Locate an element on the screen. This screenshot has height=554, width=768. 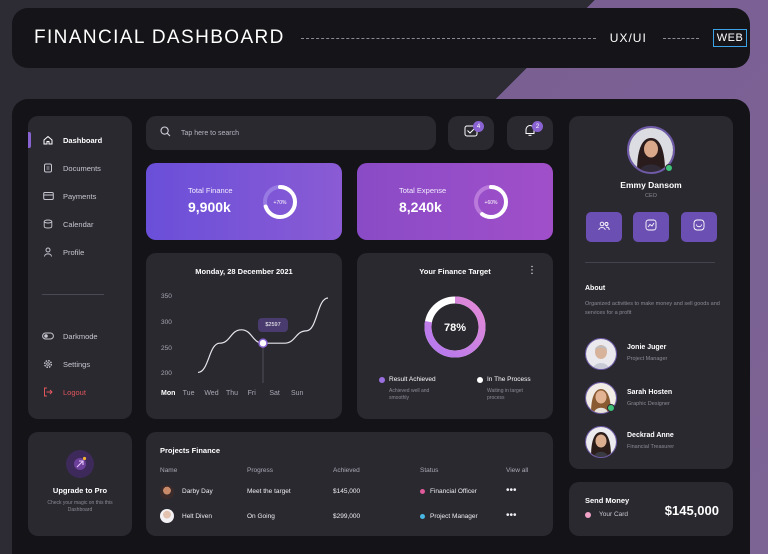
platform-badge: WEB is located at coordinates (730, 38).